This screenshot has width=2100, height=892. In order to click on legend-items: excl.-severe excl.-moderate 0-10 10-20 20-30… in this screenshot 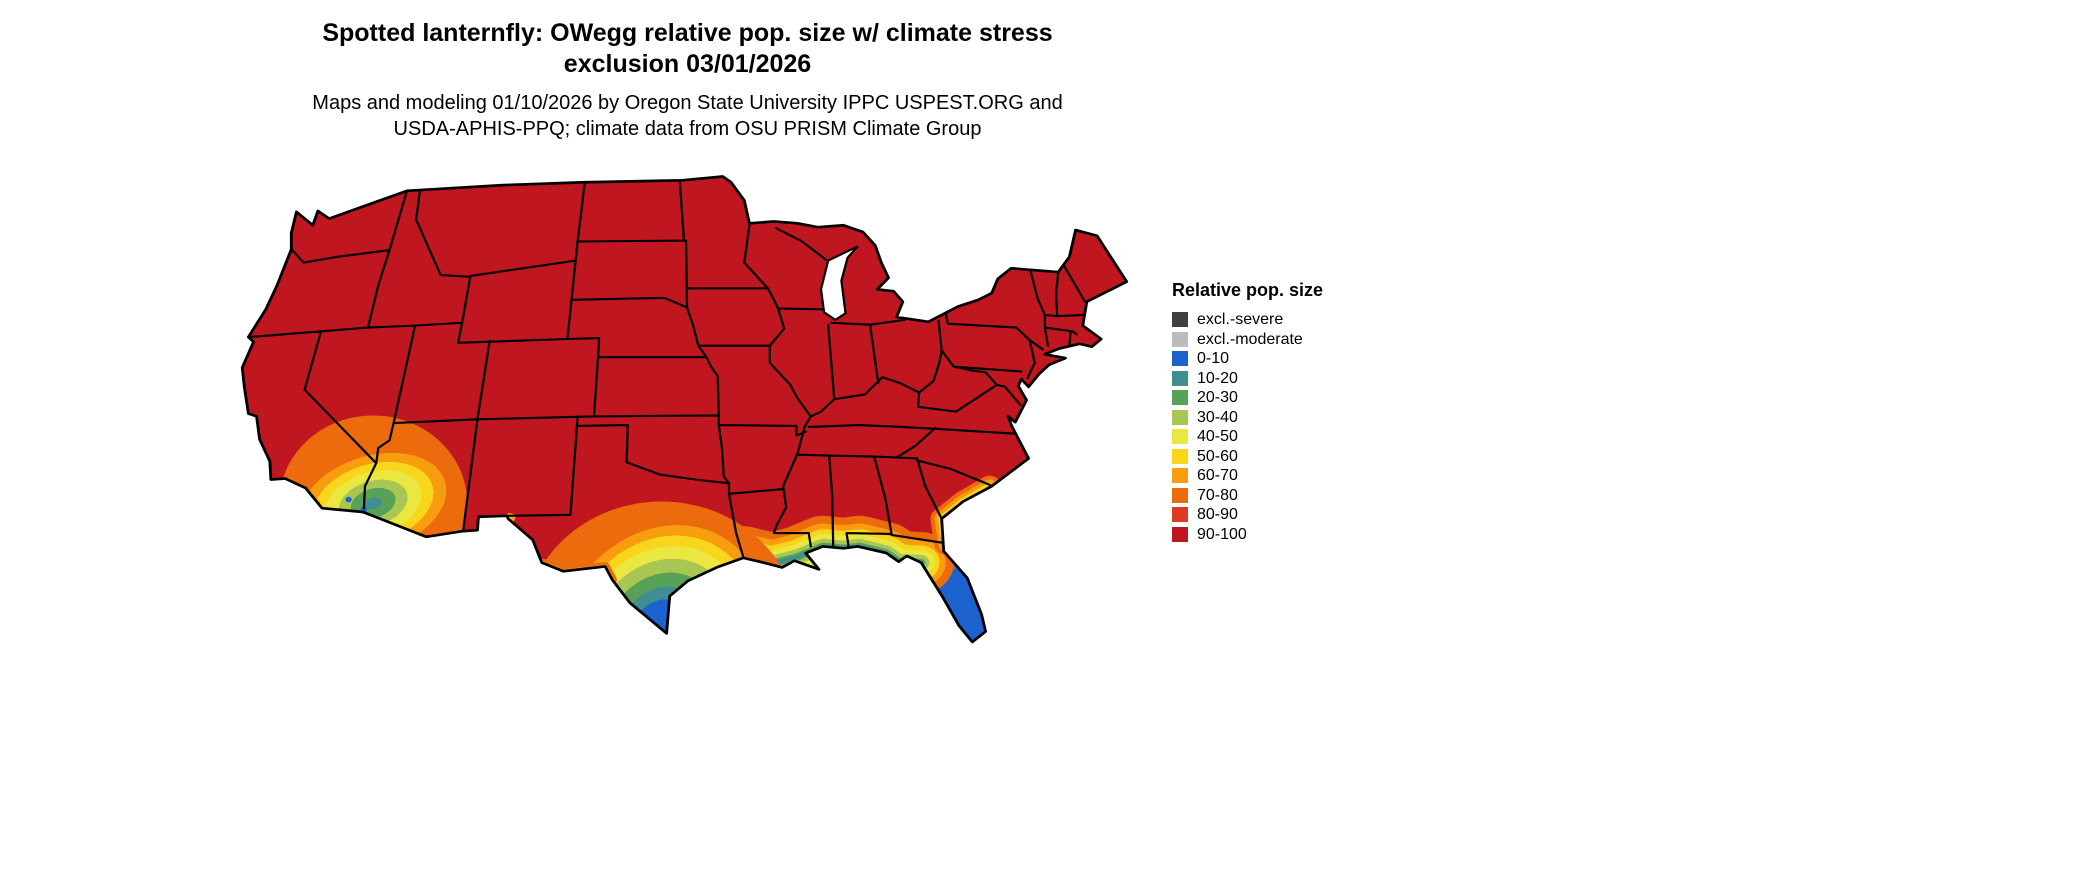, I will do `click(1247, 427)`.